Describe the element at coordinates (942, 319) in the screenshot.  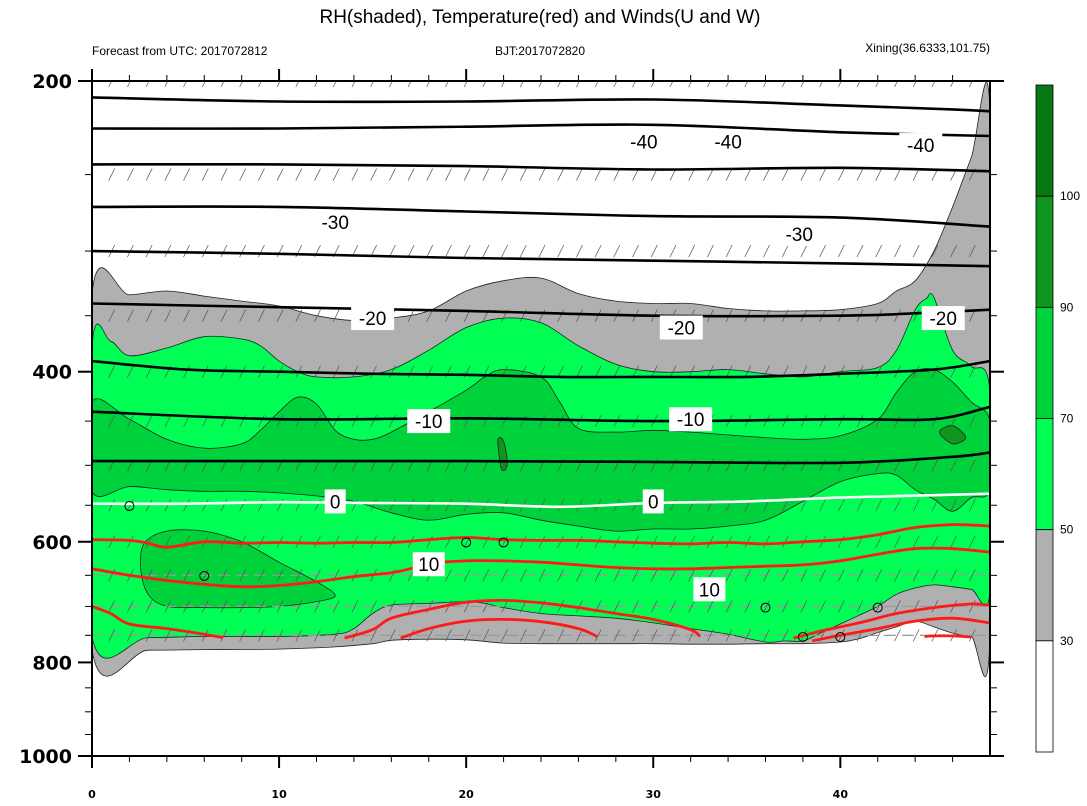
I see `isotherm-label-text: -20` at that location.